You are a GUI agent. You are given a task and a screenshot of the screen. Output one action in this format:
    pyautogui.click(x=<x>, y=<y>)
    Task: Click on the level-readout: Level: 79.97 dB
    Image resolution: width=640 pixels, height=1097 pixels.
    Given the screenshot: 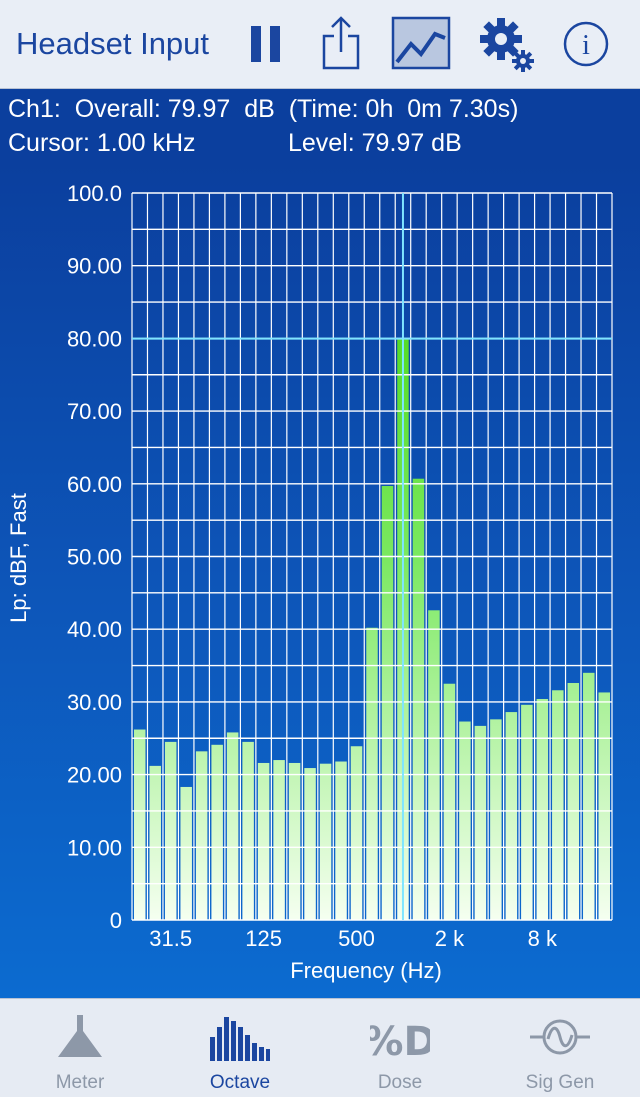 What is the action you would take?
    pyautogui.click(x=375, y=143)
    